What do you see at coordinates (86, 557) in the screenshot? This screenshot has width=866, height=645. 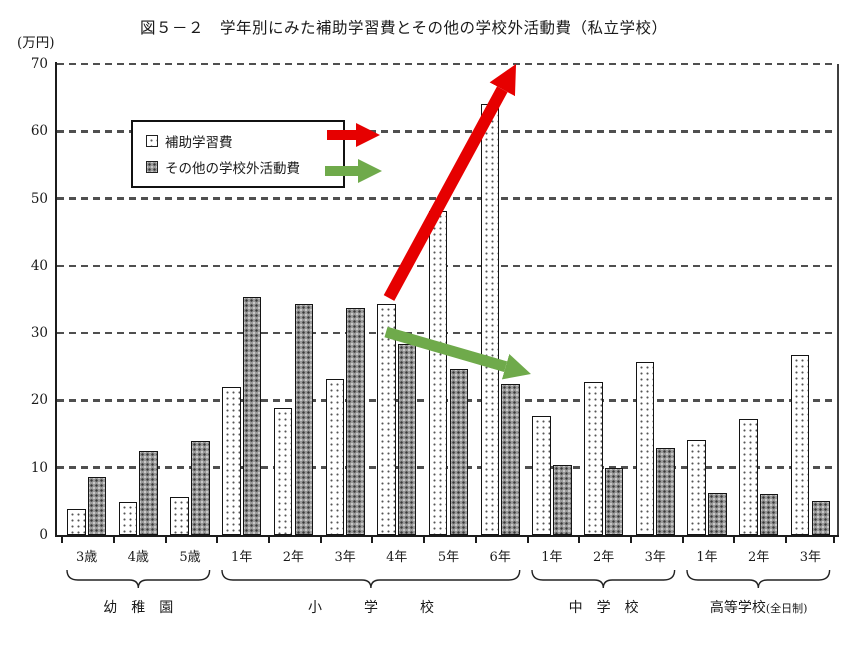 I see `x-tick-label-0: 3歳` at bounding box center [86, 557].